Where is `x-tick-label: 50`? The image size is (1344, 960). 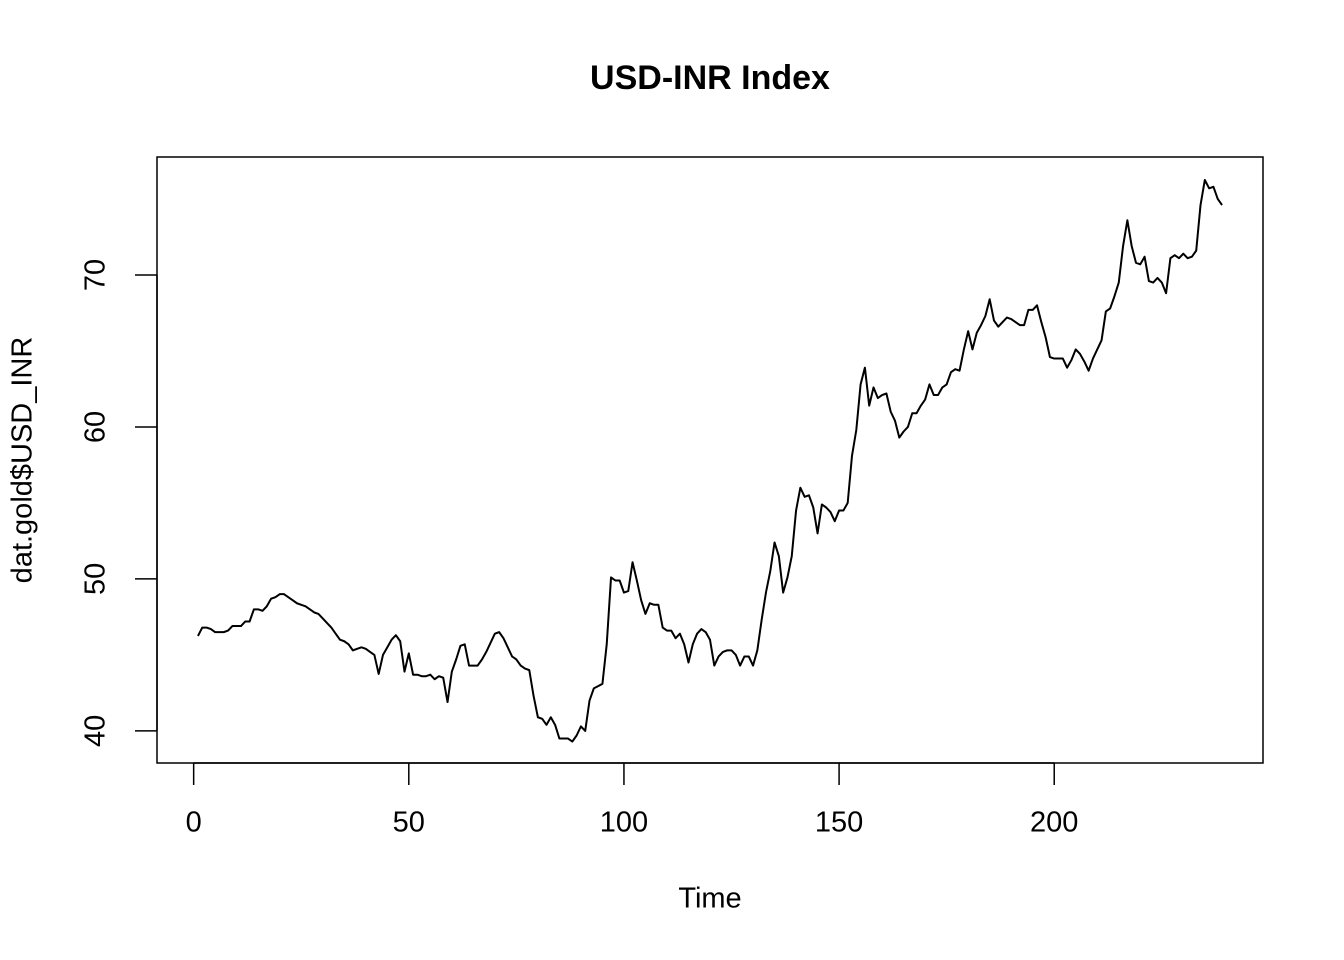
x-tick-label: 50 is located at coordinates (409, 823).